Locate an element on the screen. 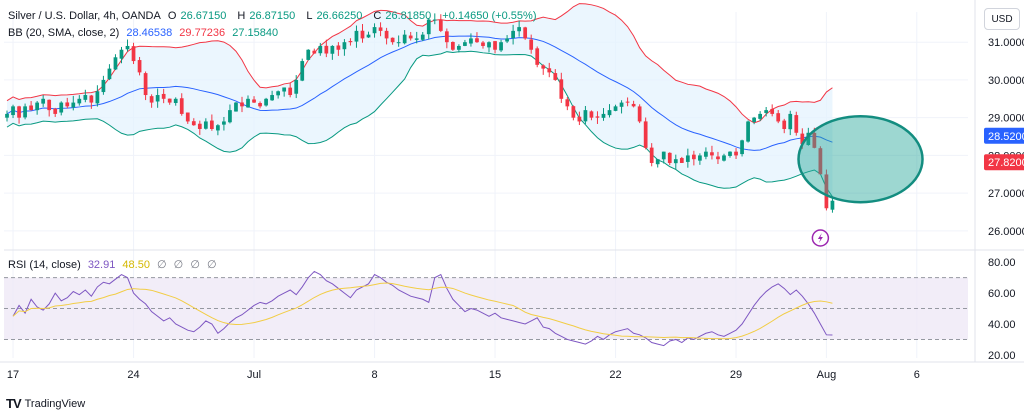  rsi-tick-label: 80.00 is located at coordinates (1002, 263).